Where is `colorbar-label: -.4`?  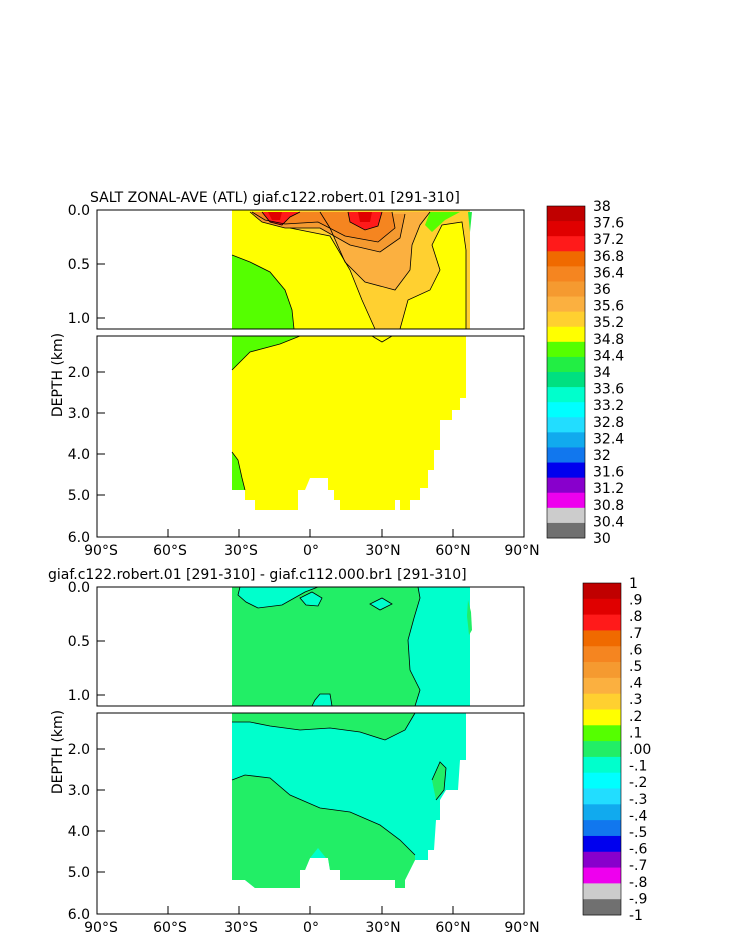
colorbar-label: -.4 is located at coordinates (638, 816).